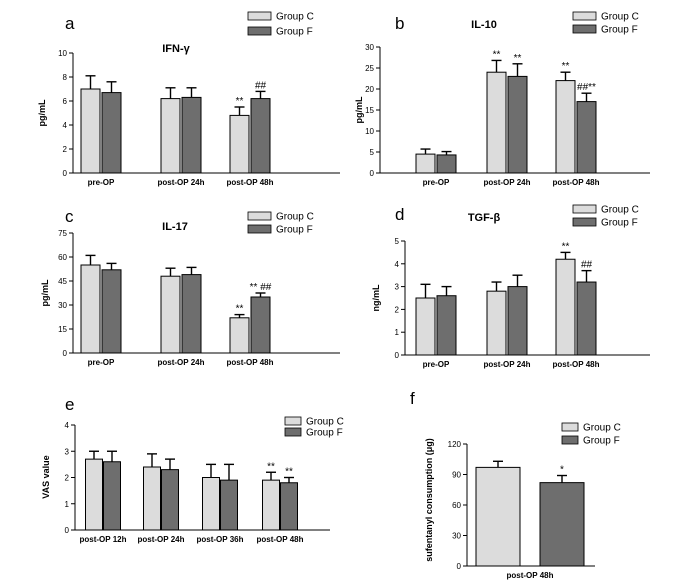  Describe the element at coordinates (586, 87) in the screenshot. I see `significance-marker: ##**` at that location.